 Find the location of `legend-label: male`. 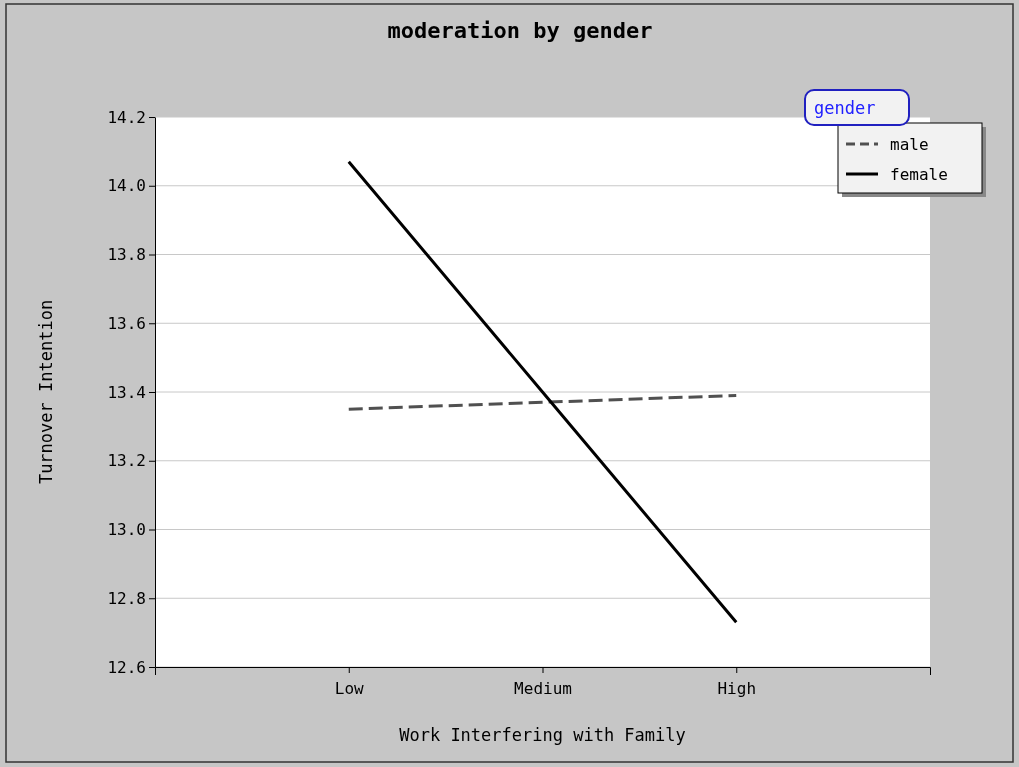

legend-label: male is located at coordinates (909, 144).